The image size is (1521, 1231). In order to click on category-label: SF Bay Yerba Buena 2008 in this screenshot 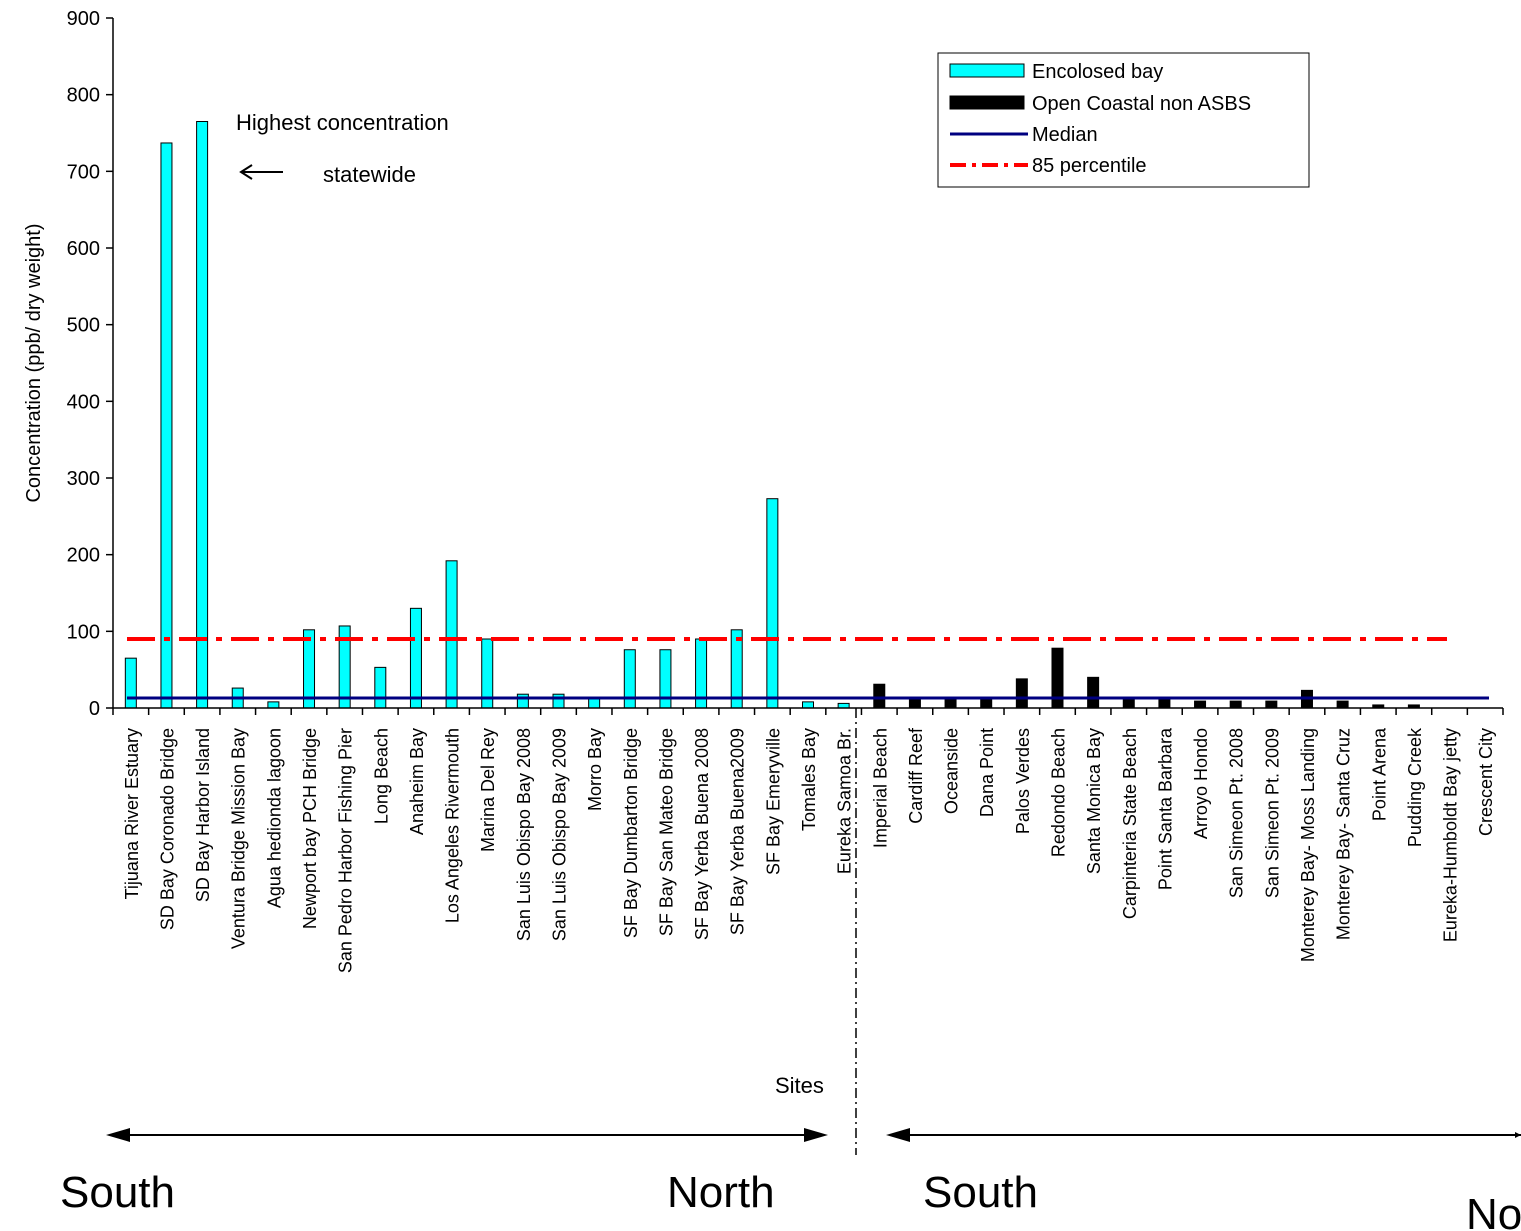, I will do `click(702, 834)`.